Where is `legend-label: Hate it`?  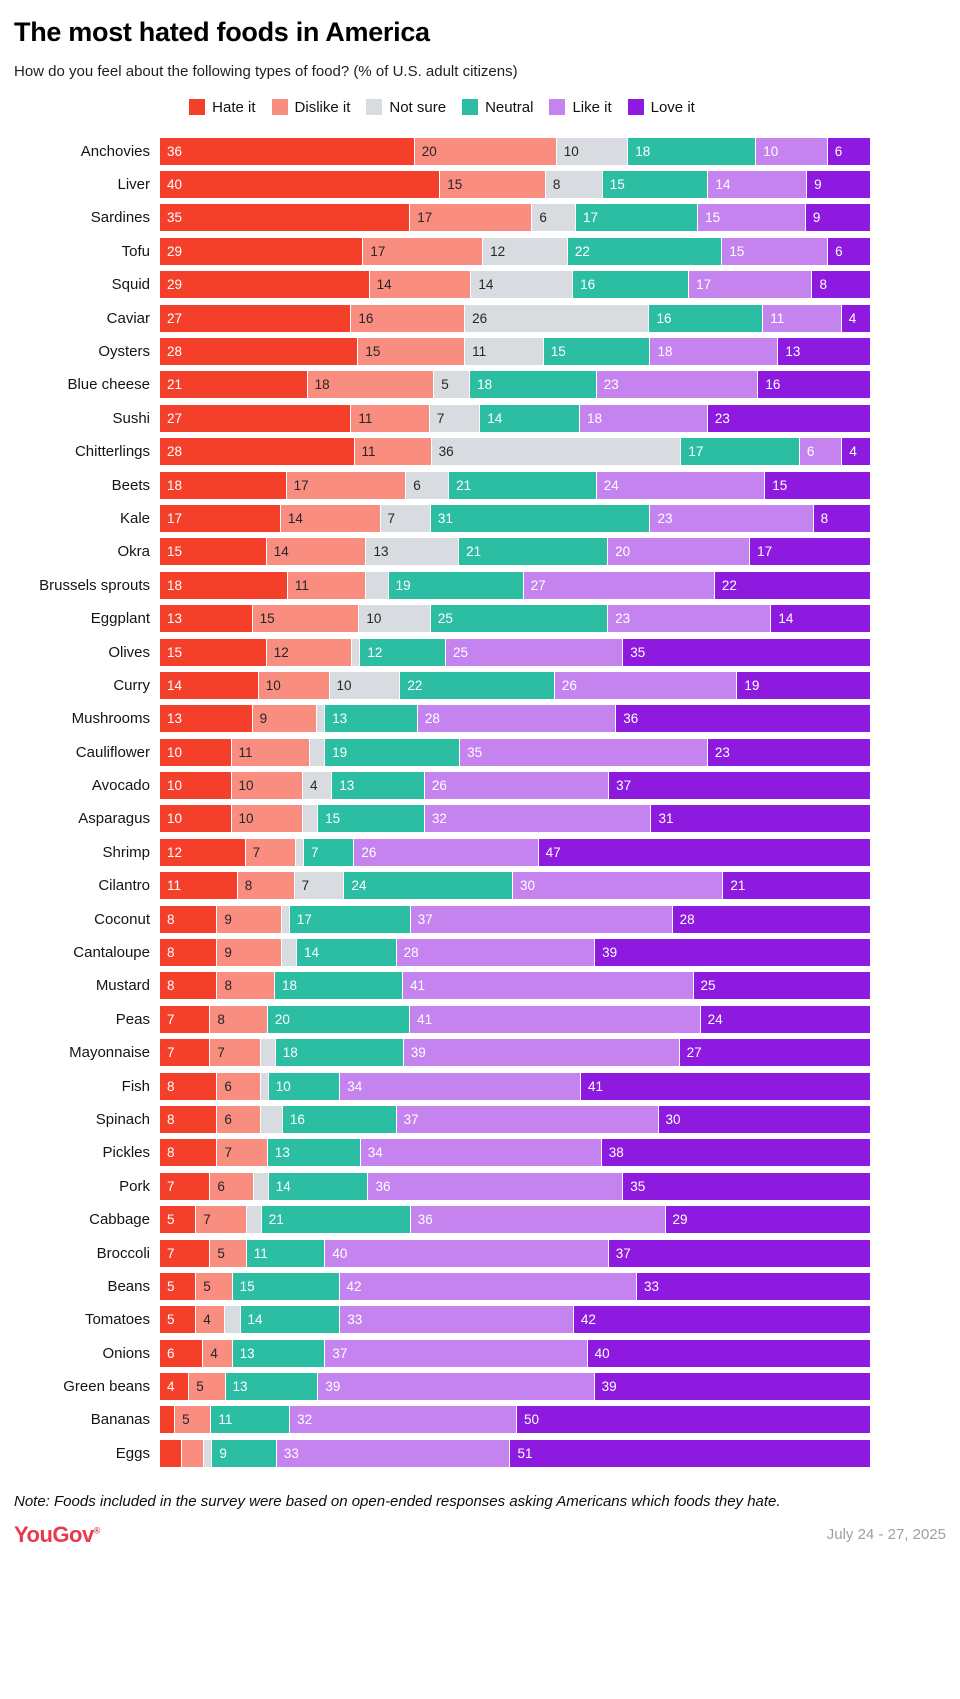
legend-label: Hate it is located at coordinates (234, 107).